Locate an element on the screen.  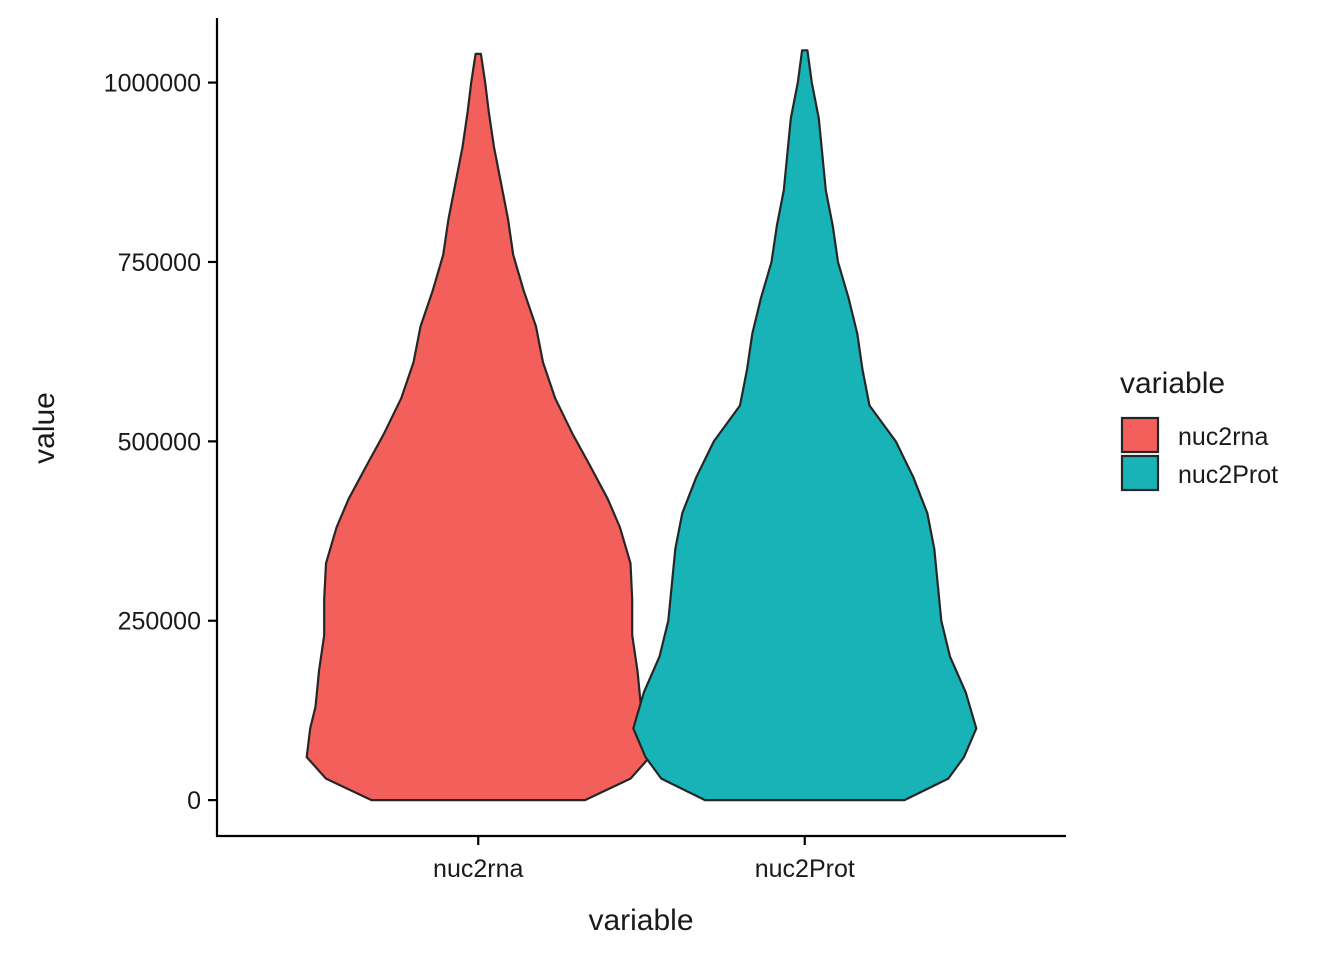
x-ticks: nuc2rna nuc2Prot is located at coordinates (644, 859).